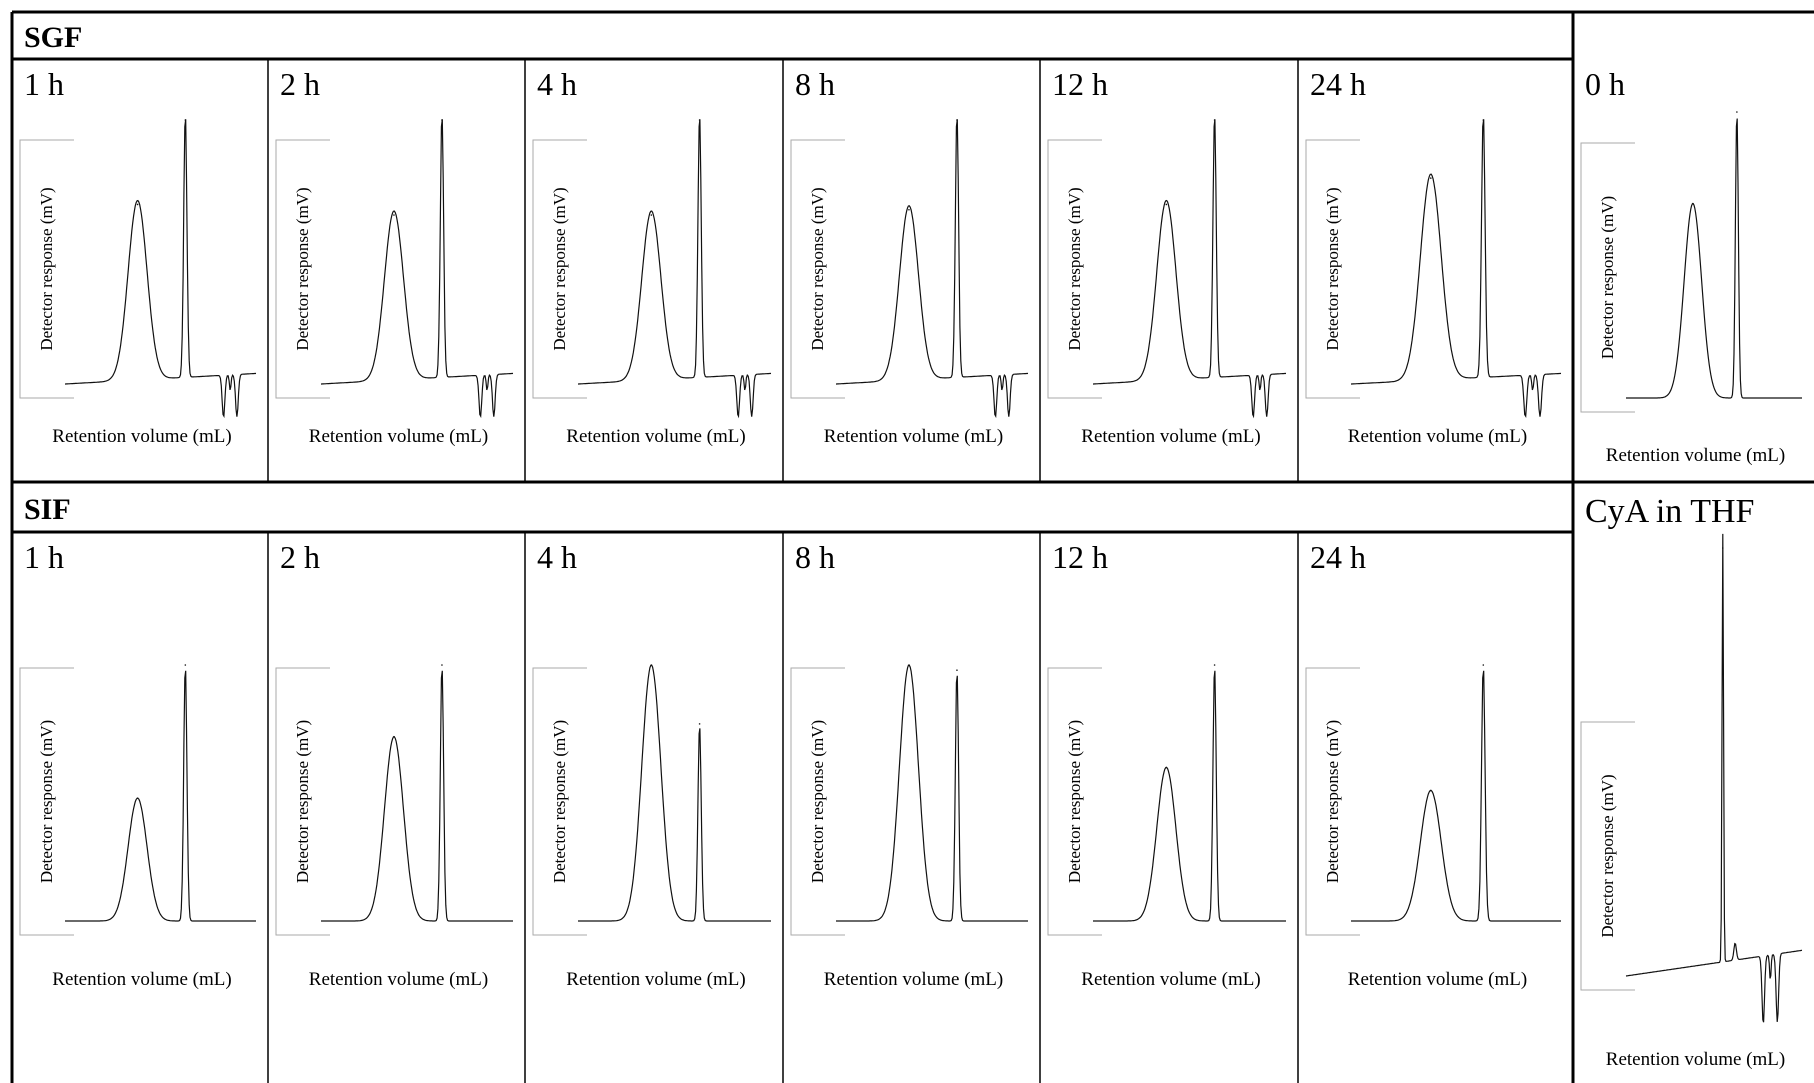 The width and height of the screenshot is (1814, 1083). Describe the element at coordinates (1669, 511) in the screenshot. I see `panel-title: CyA in THF` at that location.